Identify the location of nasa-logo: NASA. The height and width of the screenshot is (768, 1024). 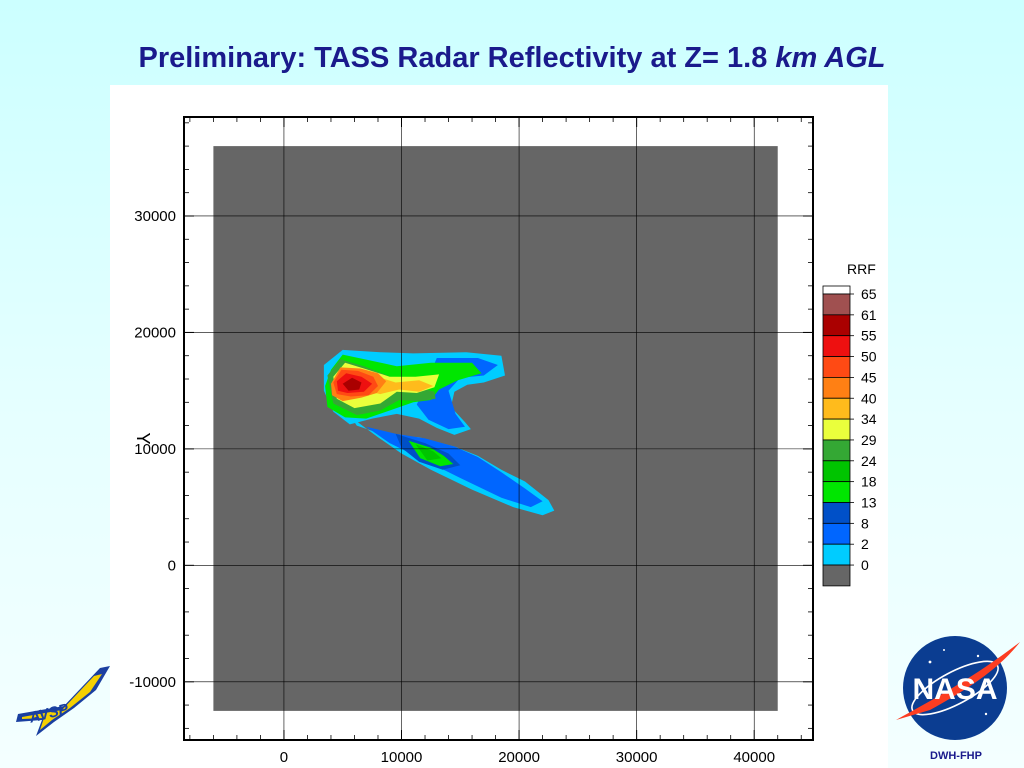
(955, 691).